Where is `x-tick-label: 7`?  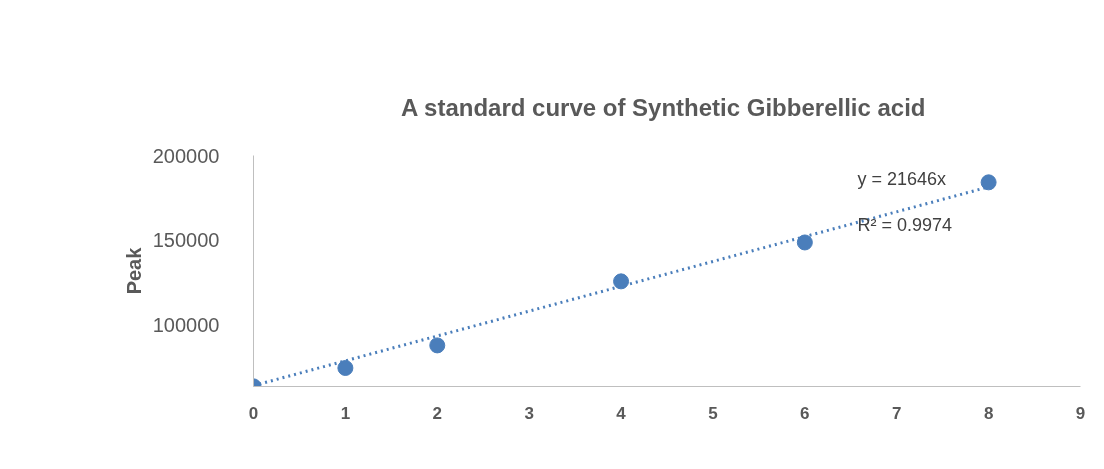 x-tick-label: 7 is located at coordinates (896, 413).